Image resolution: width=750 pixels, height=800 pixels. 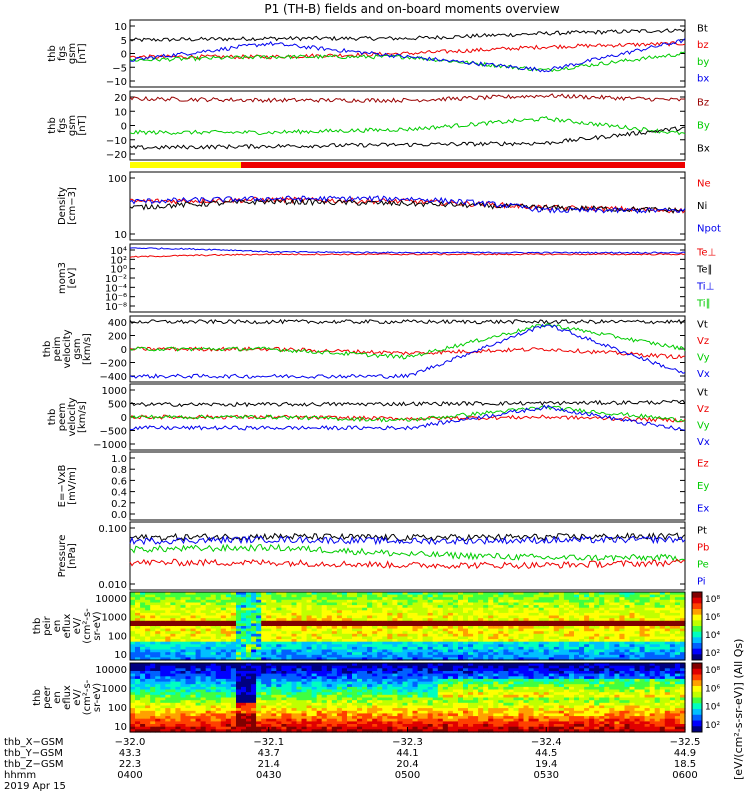 I want to click on colorbar-step, so click(x=697, y=640).